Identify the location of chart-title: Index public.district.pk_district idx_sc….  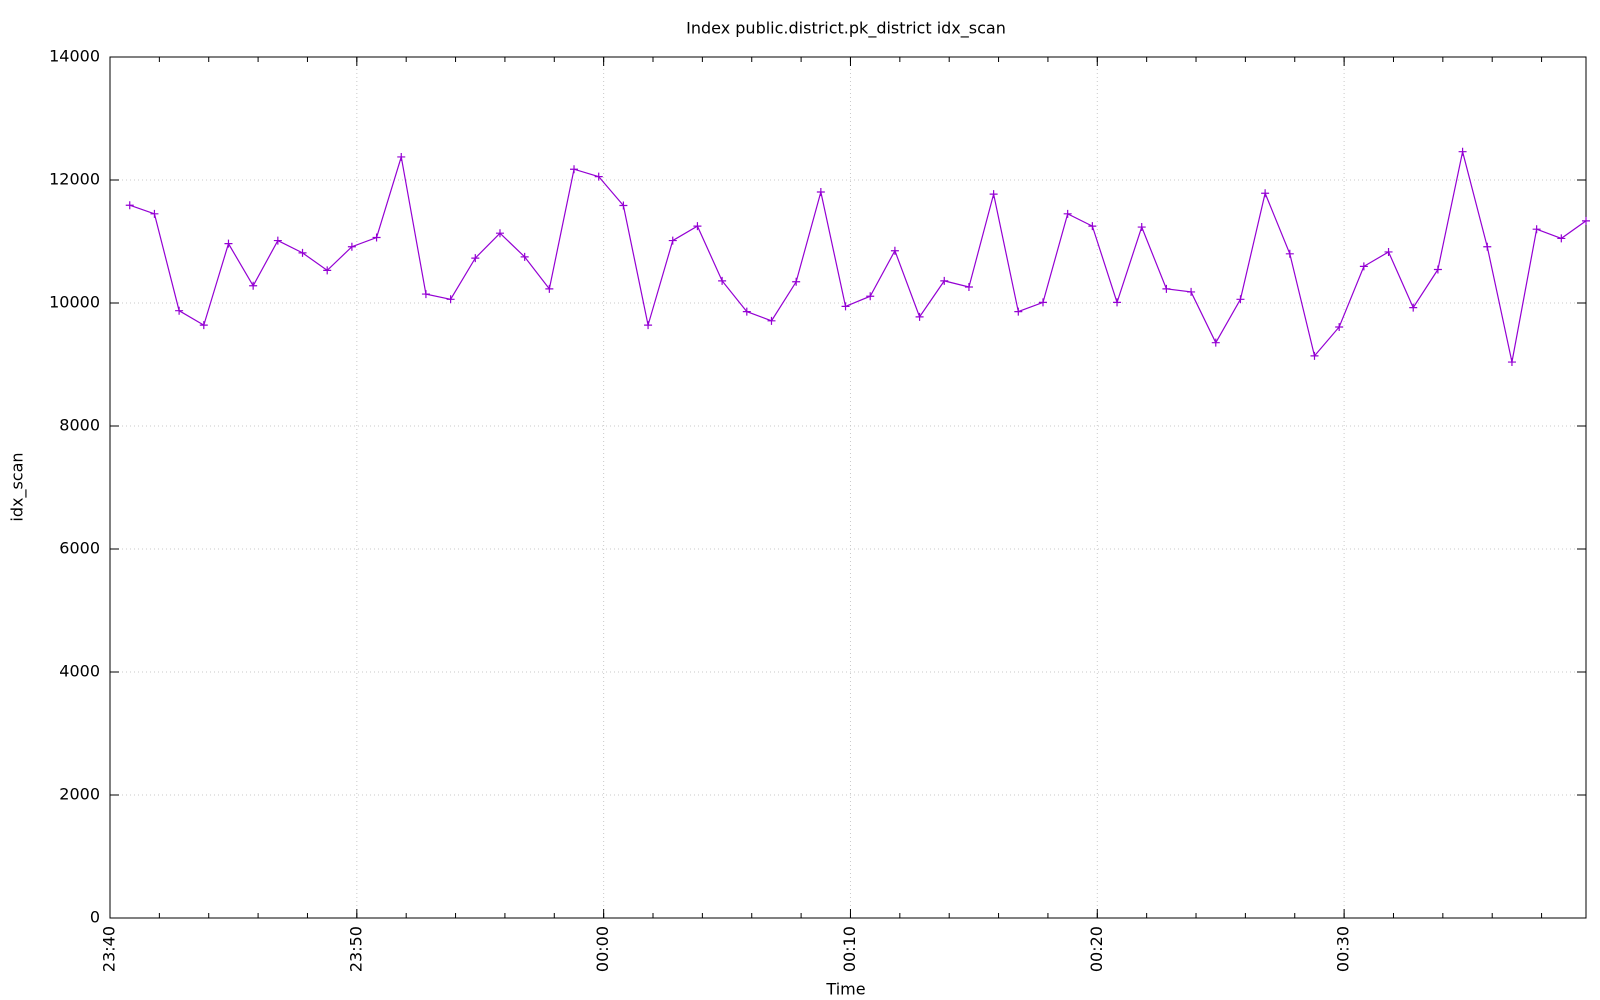
(846, 29).